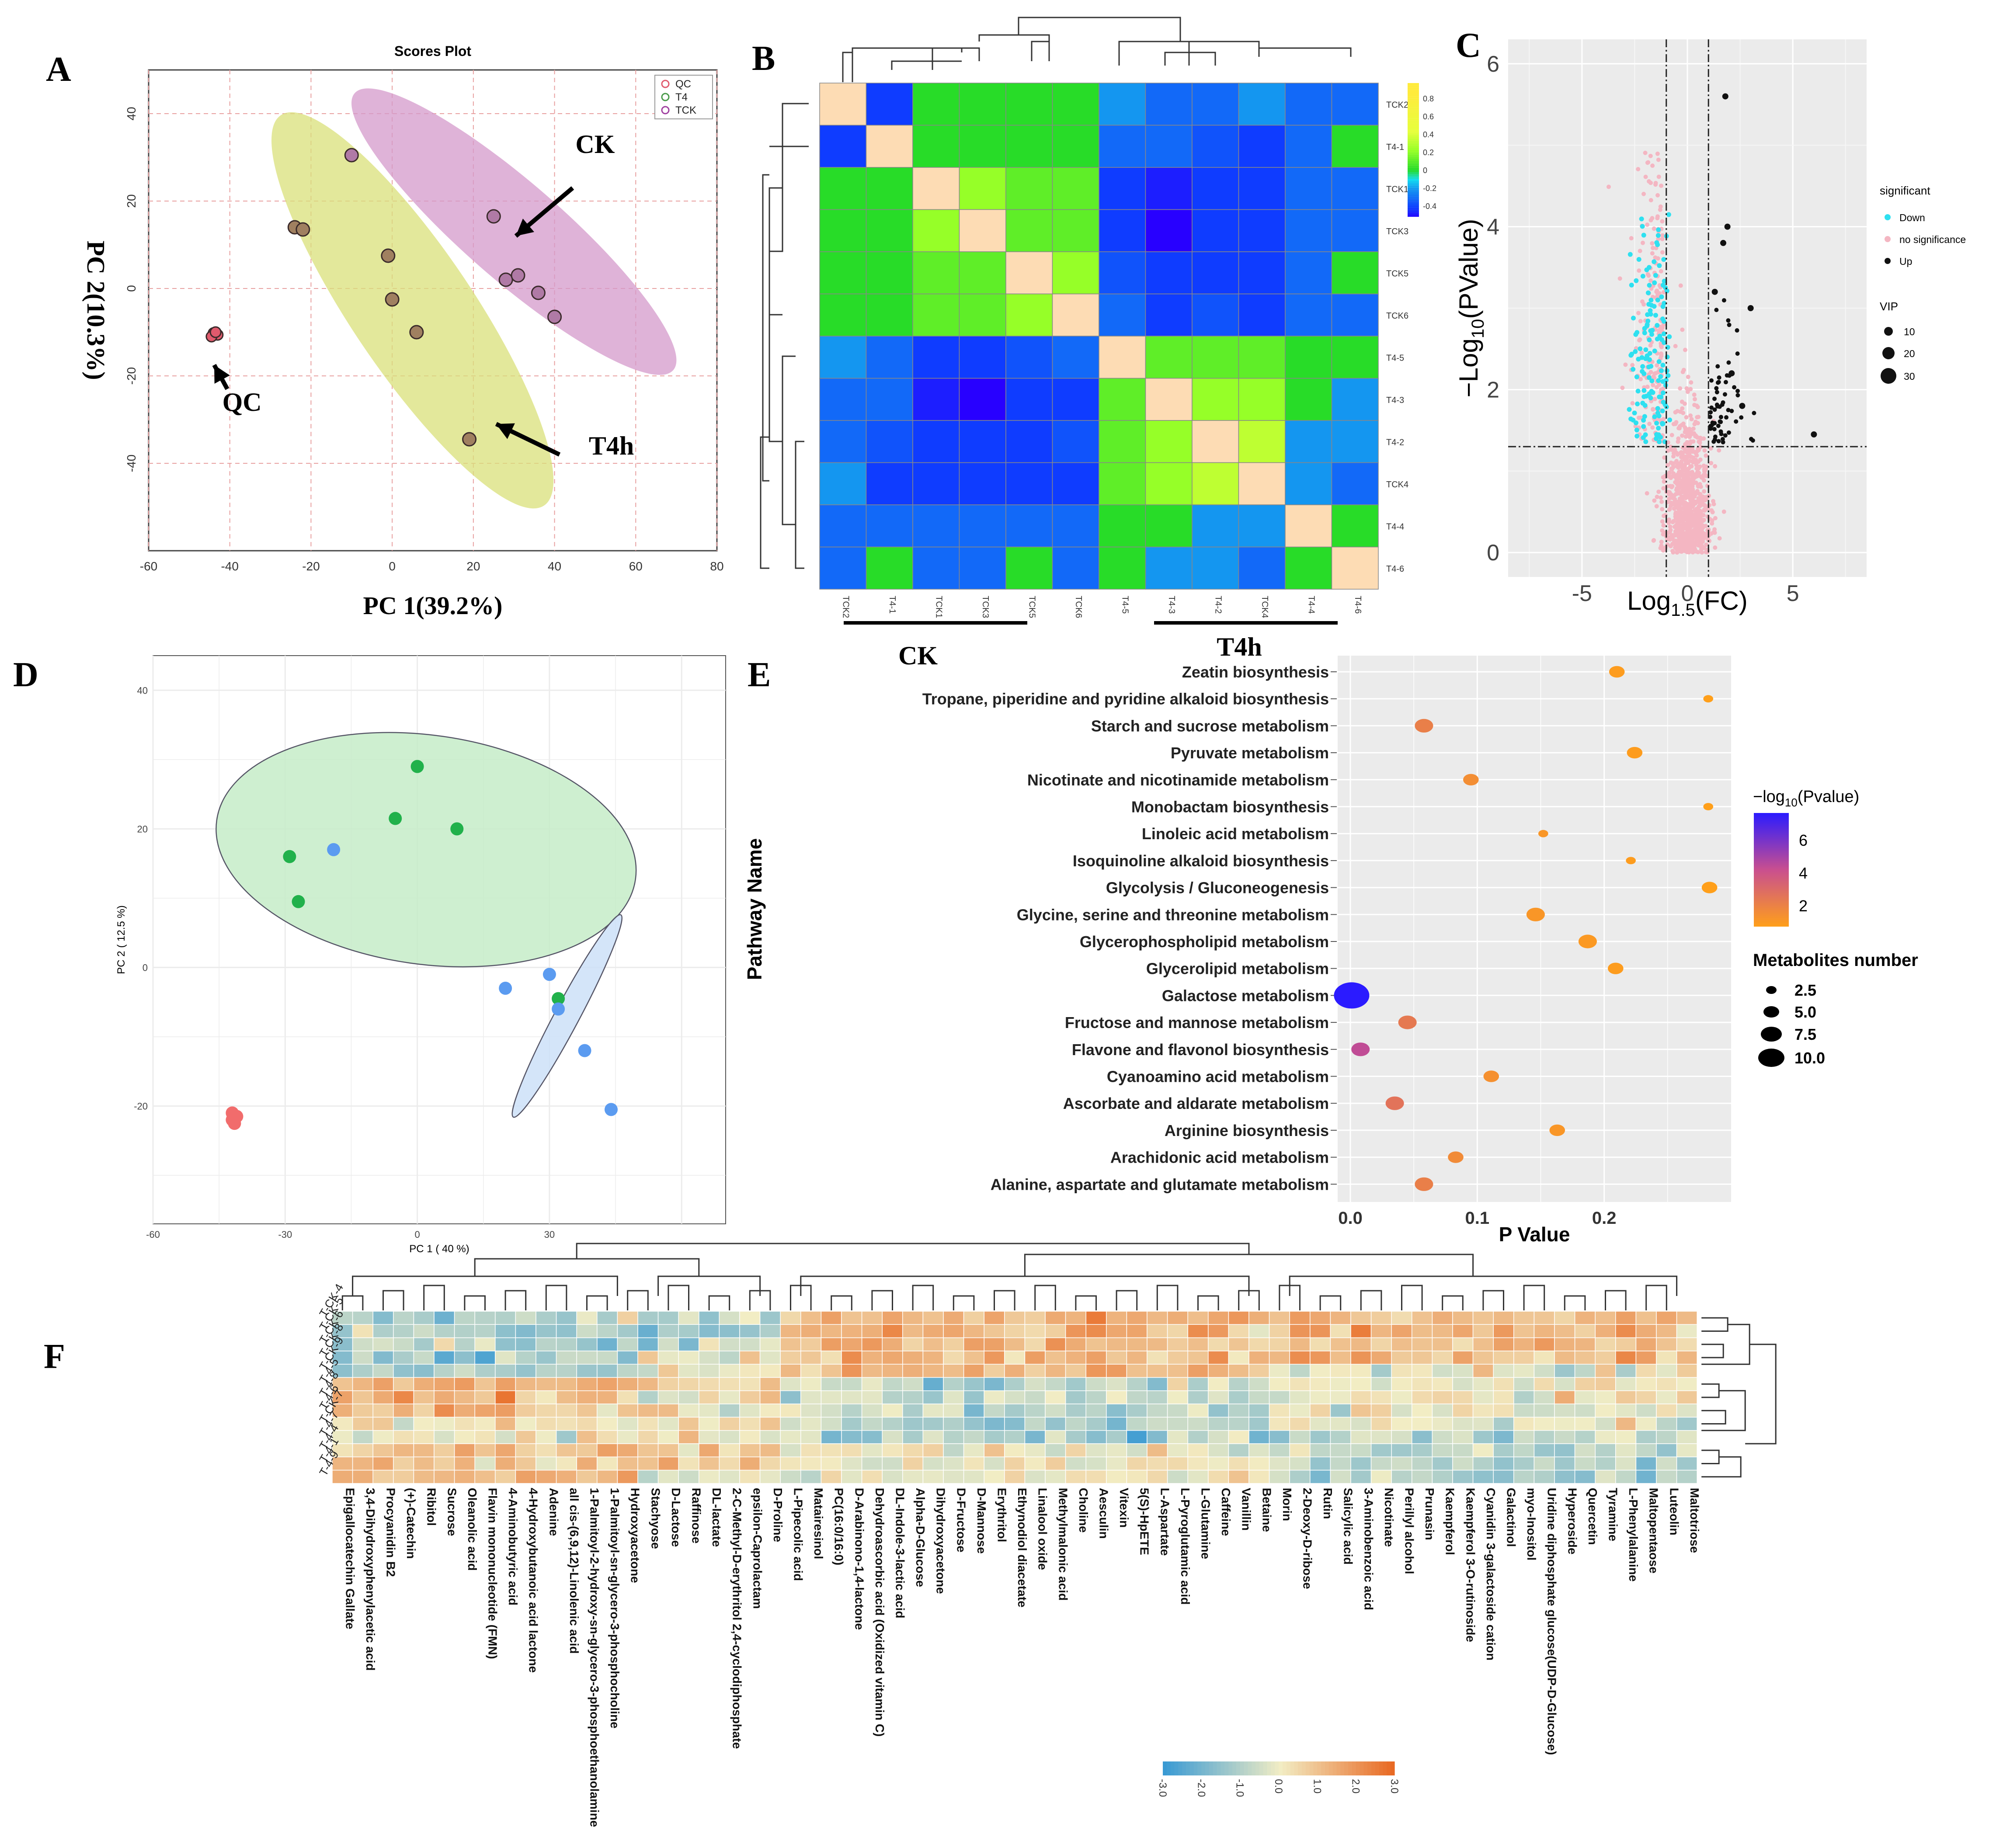  Describe the element at coordinates (1250, 1768) in the screenshot. I see `panel-f-colorbar-step` at that location.